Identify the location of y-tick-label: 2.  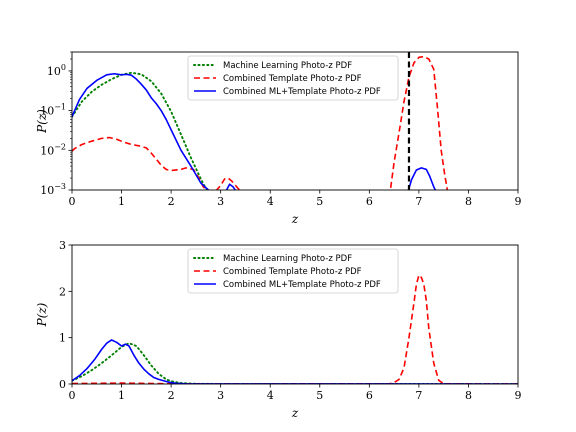
(62, 291).